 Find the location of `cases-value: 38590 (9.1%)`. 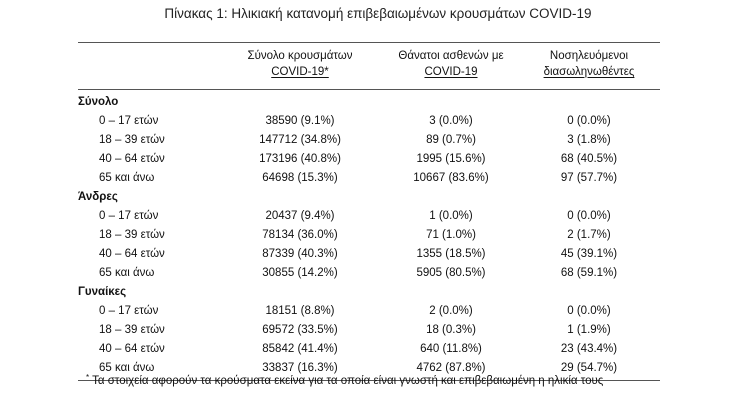

cases-value: 38590 (9.1%) is located at coordinates (300, 121).